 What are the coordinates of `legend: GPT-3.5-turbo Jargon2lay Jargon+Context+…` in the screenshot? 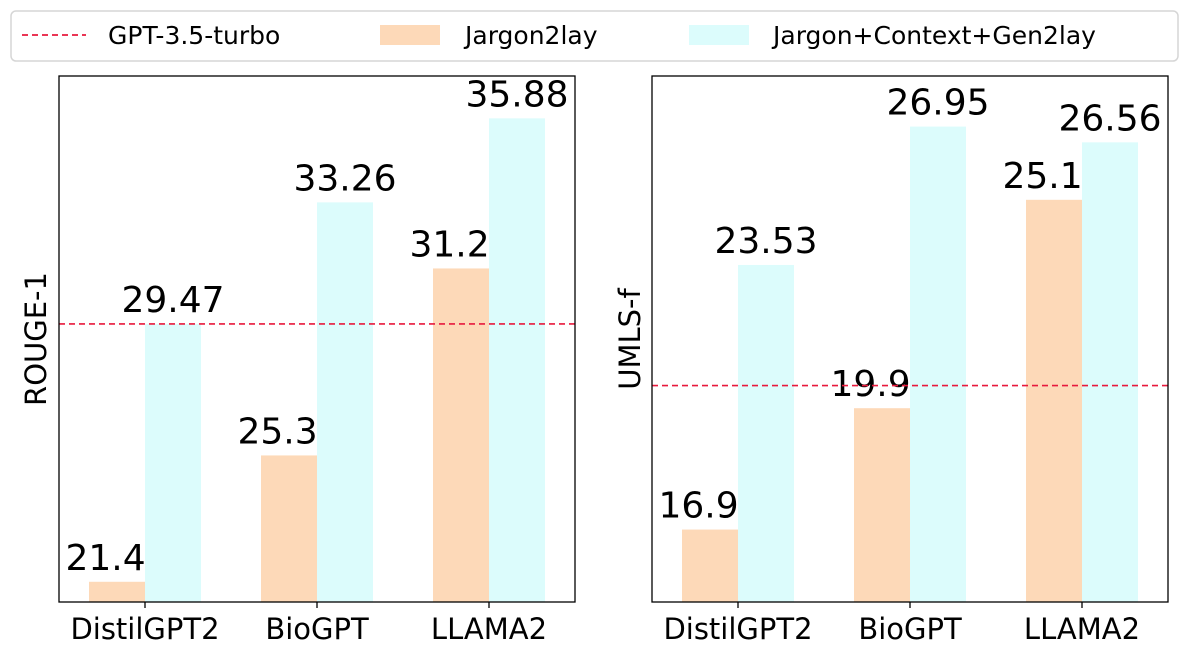 It's located at (594, 36).